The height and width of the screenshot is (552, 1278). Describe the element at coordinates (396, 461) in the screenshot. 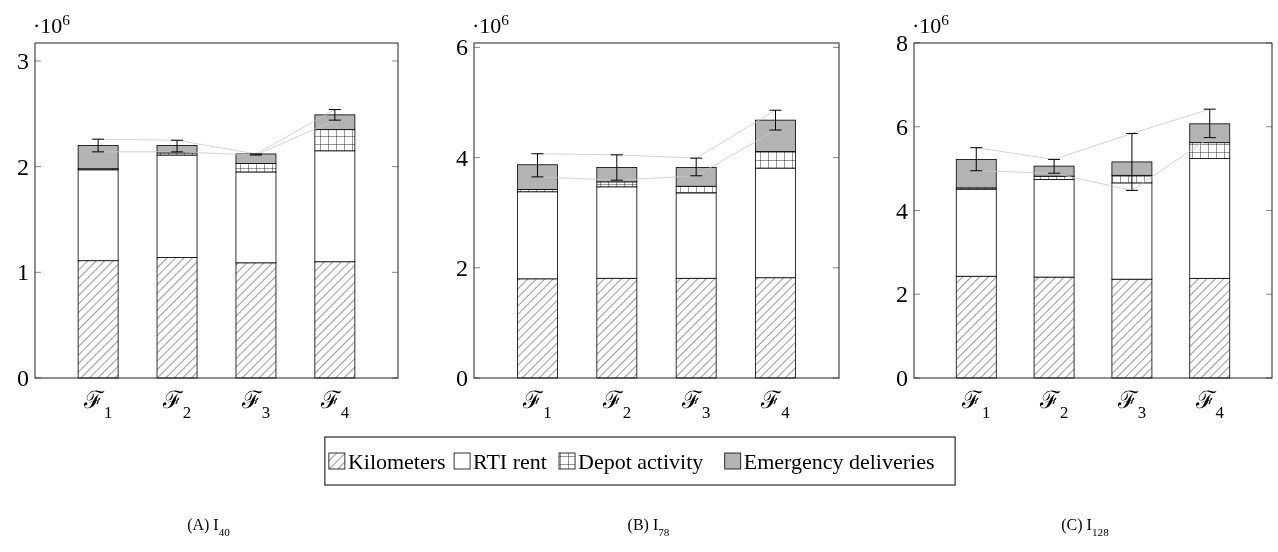

I see `legend-label: Kilometers` at that location.